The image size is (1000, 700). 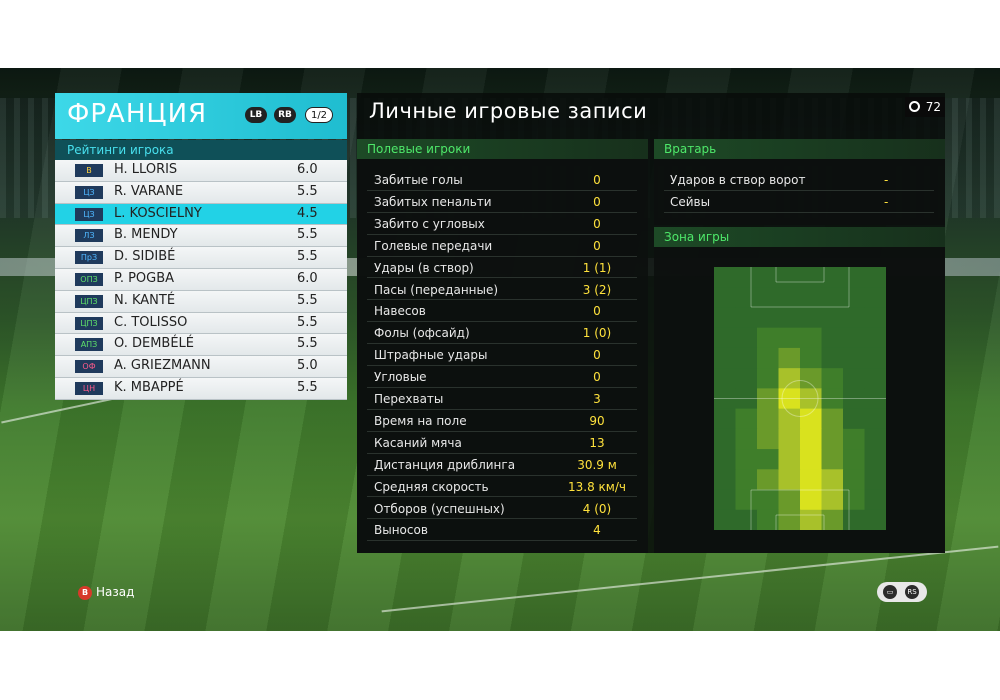 I want to click on lb-button-icon: LB, so click(x=256, y=115).